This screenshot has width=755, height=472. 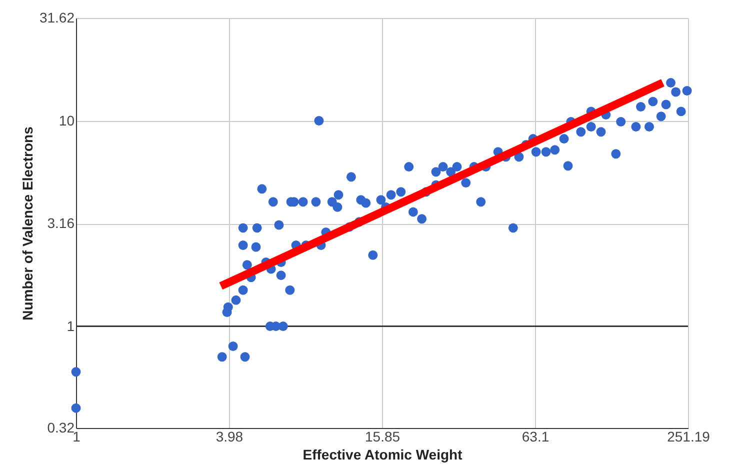 I want to click on x-tick-label: 3.98, so click(x=230, y=436).